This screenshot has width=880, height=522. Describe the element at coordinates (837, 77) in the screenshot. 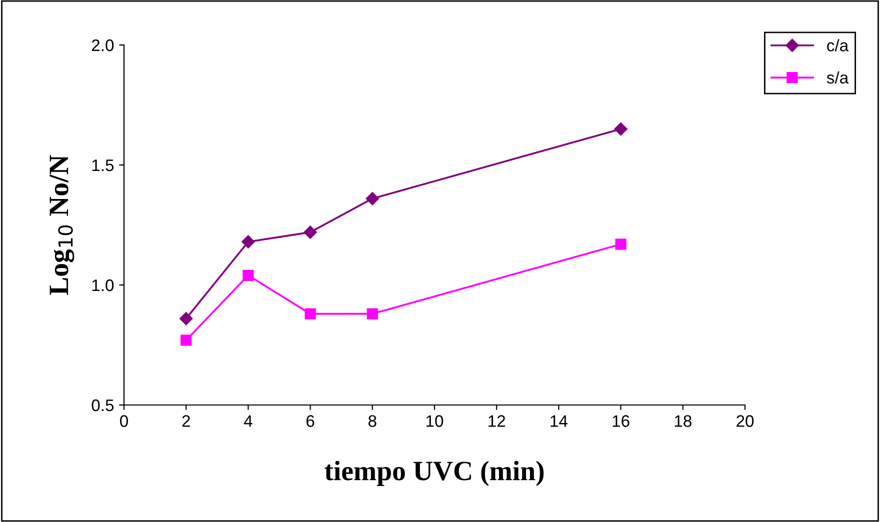

I see `legend-label: s/a` at that location.